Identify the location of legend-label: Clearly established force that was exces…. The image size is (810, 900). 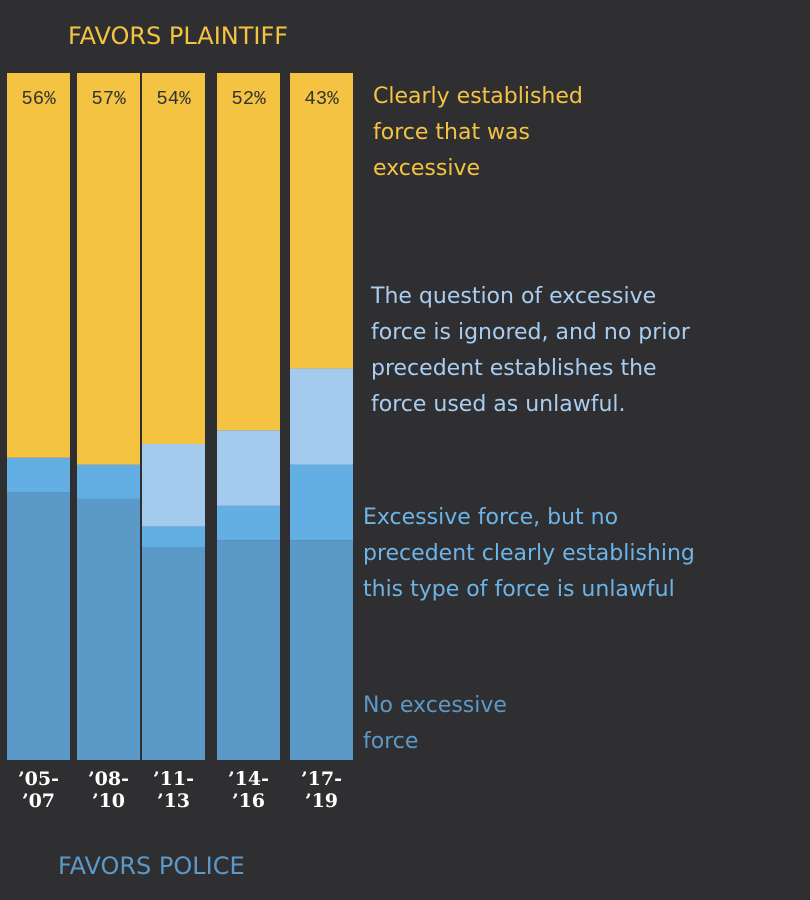
(478, 132).